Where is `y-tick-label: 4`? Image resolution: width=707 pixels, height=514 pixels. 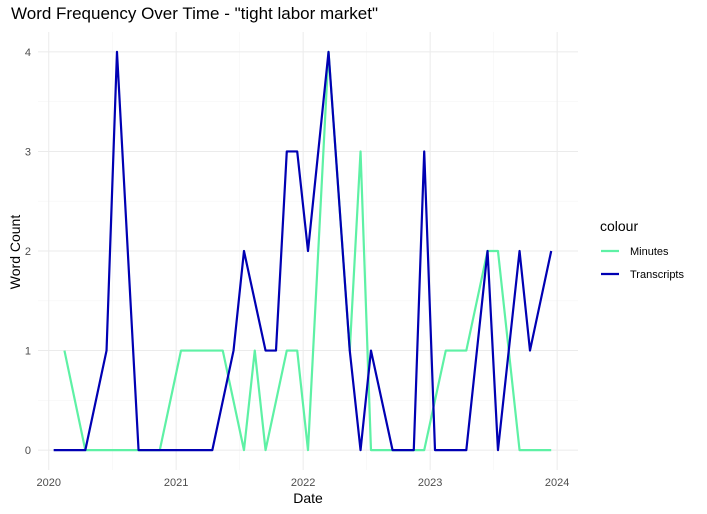 y-tick-label: 4 is located at coordinates (28, 53).